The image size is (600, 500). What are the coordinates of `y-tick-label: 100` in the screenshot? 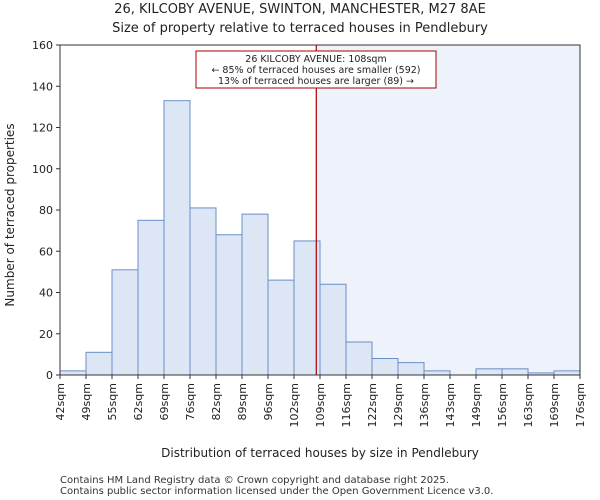 It's located at (42, 169).